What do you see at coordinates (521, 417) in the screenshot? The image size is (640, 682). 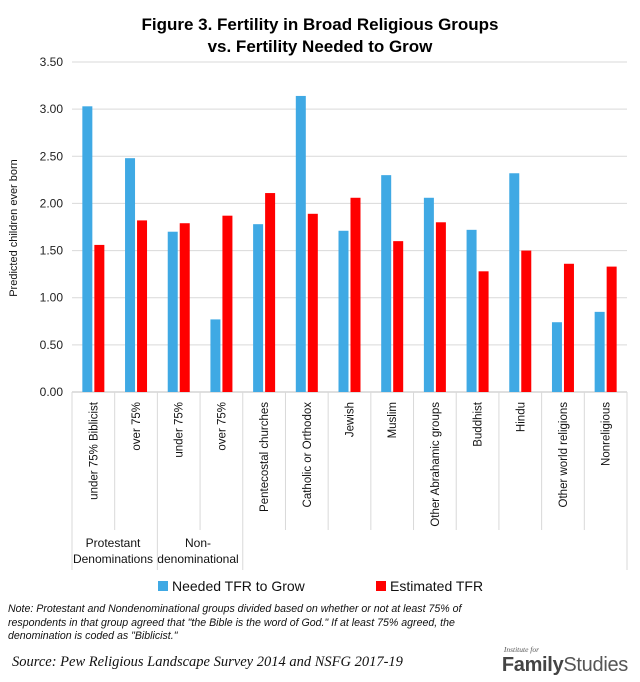 I see `category-label: Hindu` at bounding box center [521, 417].